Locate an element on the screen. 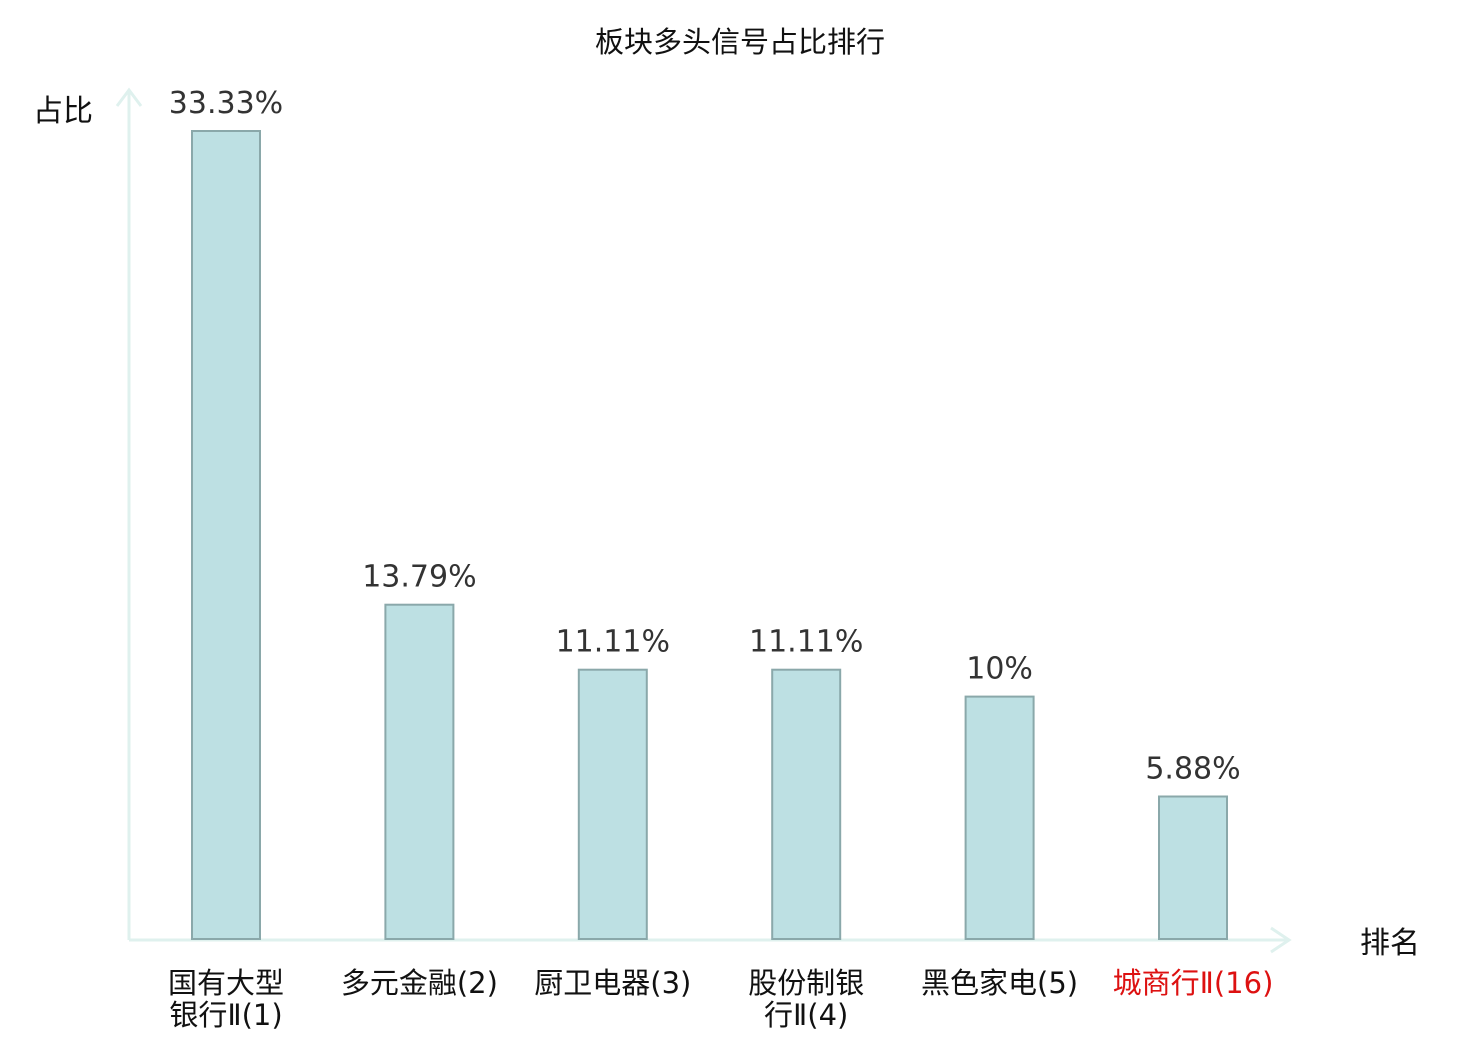 The height and width of the screenshot is (1040, 1480). category-label-line: 城商行Ⅱ(16) is located at coordinates (1193, 983).